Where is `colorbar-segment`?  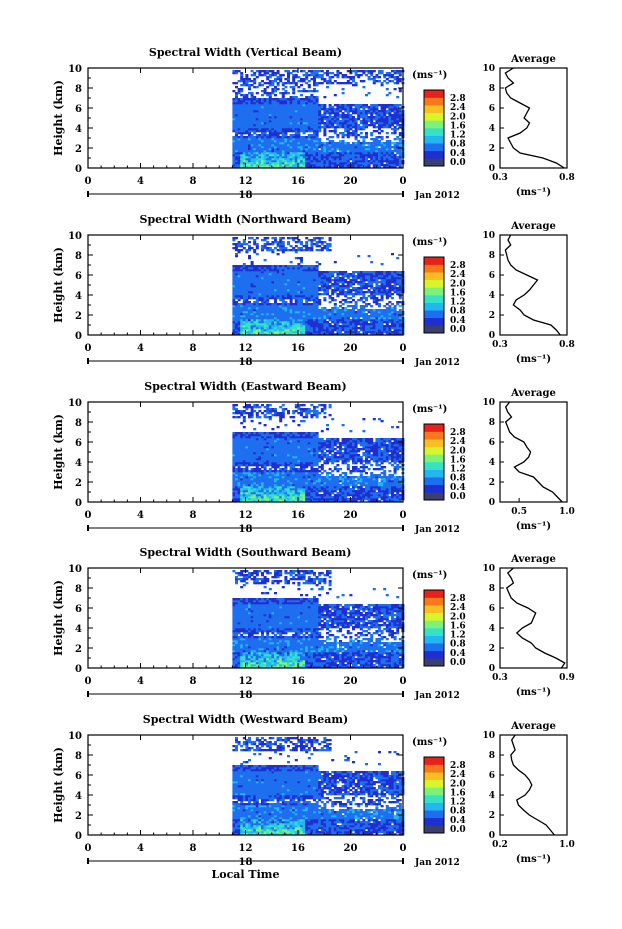 colorbar-segment is located at coordinates (434, 321).